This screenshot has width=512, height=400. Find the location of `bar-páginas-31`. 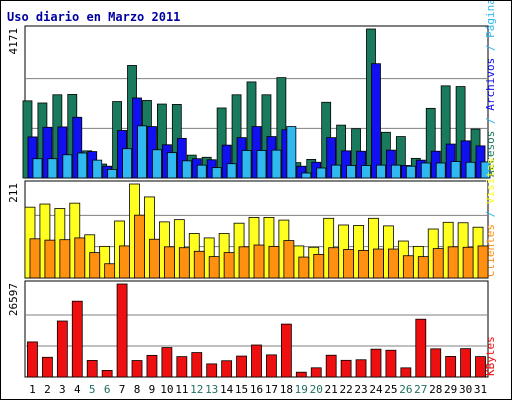

bar-páginas-31 is located at coordinates (485, 170).